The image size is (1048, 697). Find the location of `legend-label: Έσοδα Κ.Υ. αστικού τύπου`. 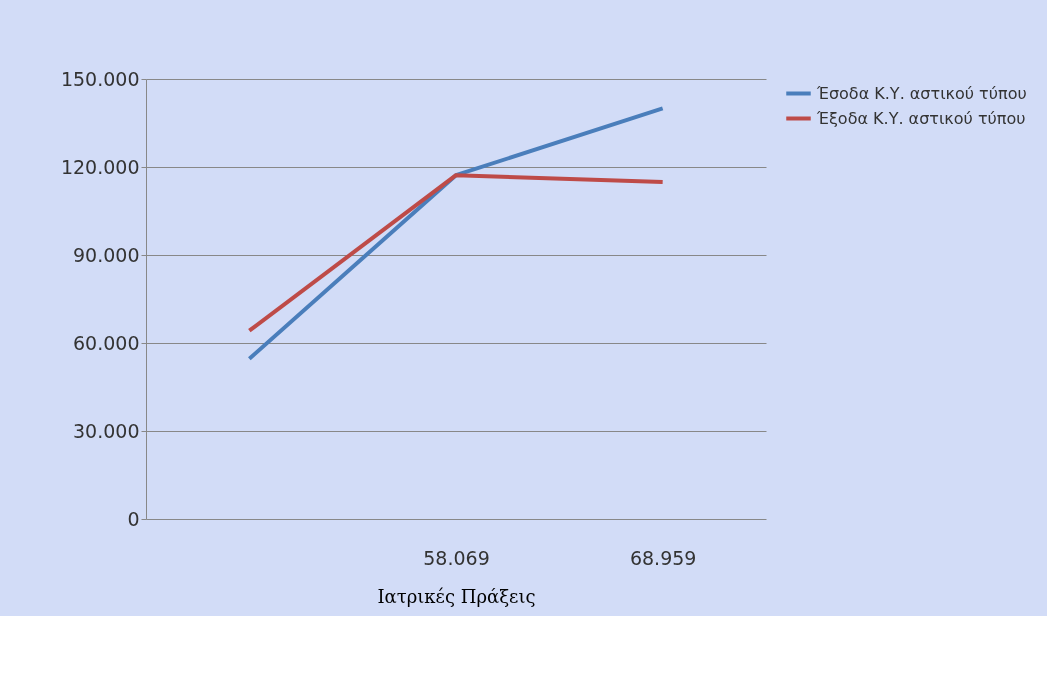

legend-label: Έσοδα Κ.Υ. αστικού τύπου is located at coordinates (921, 93).